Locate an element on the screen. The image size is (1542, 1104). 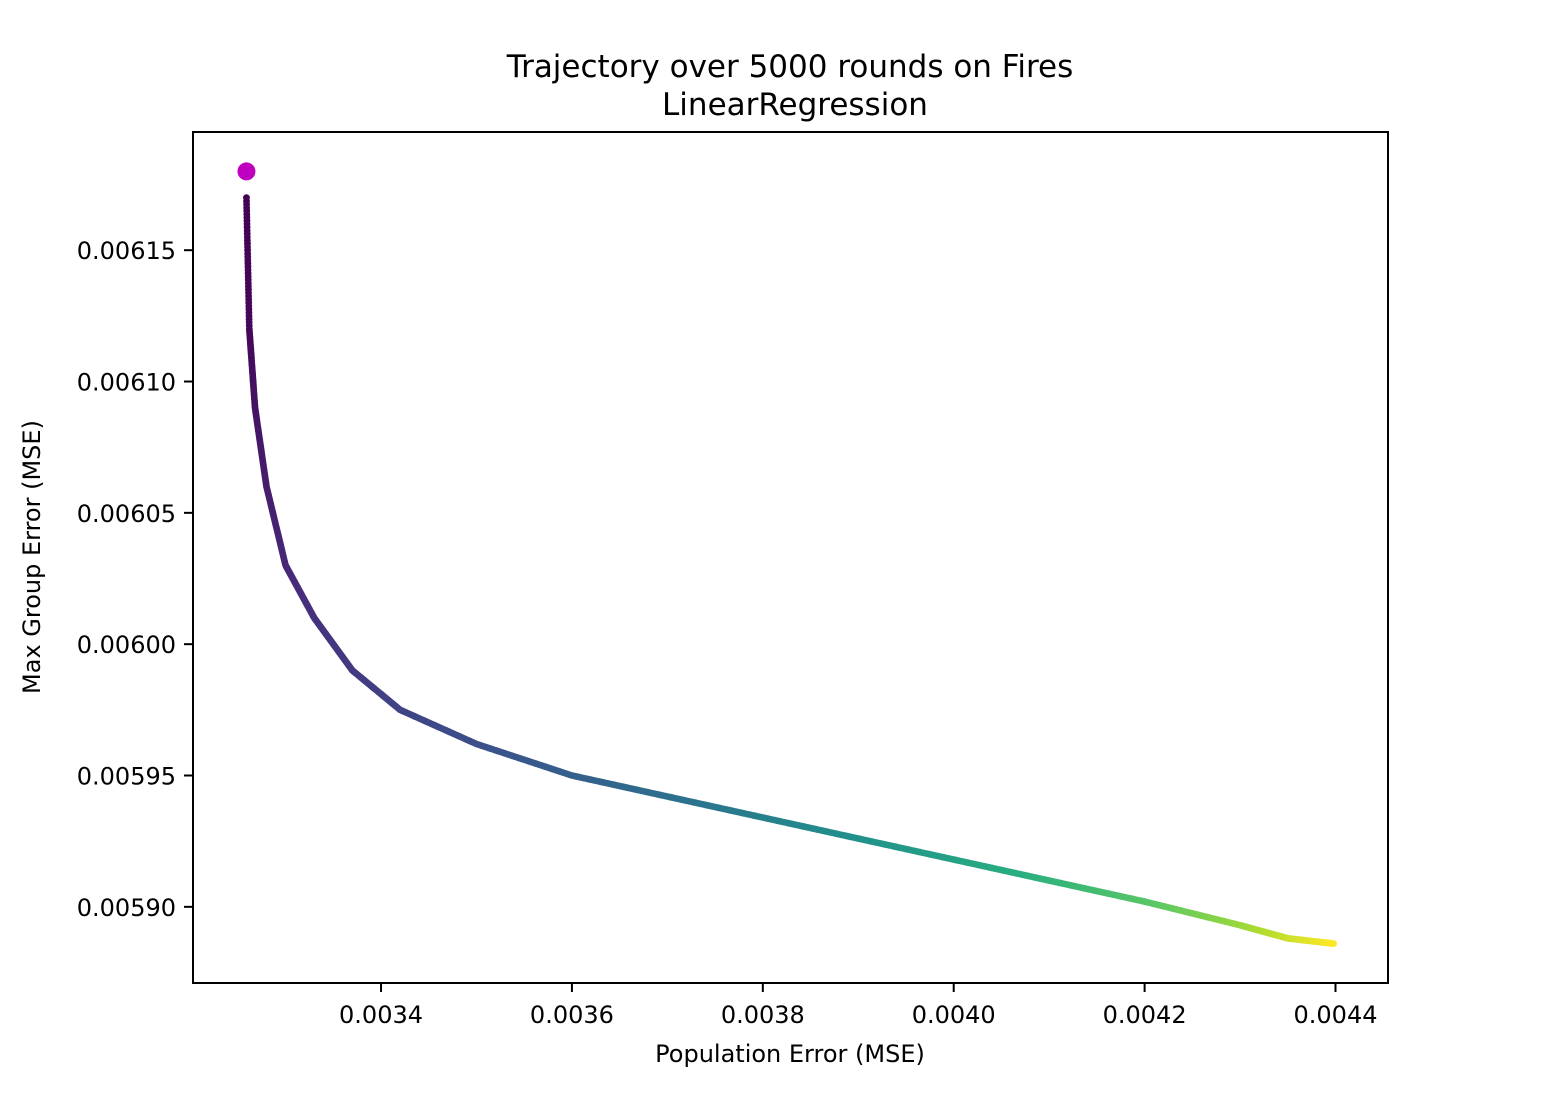
x-tick-label: 0.0034 is located at coordinates (381, 1015).